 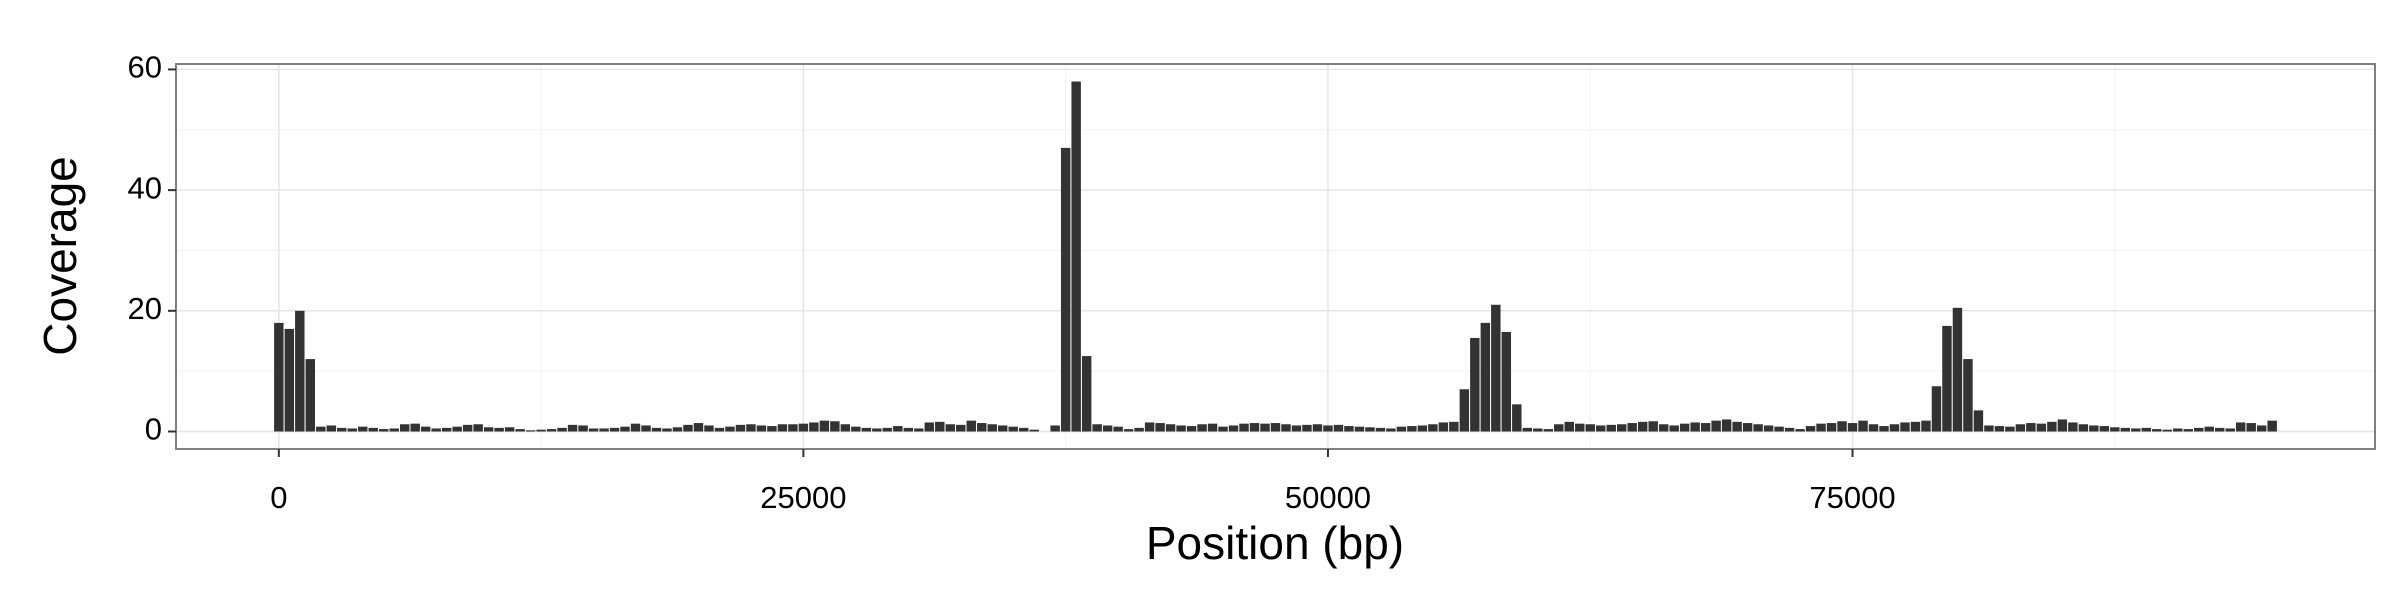 I want to click on x-tick-label: 50000, so click(x=1328, y=497).